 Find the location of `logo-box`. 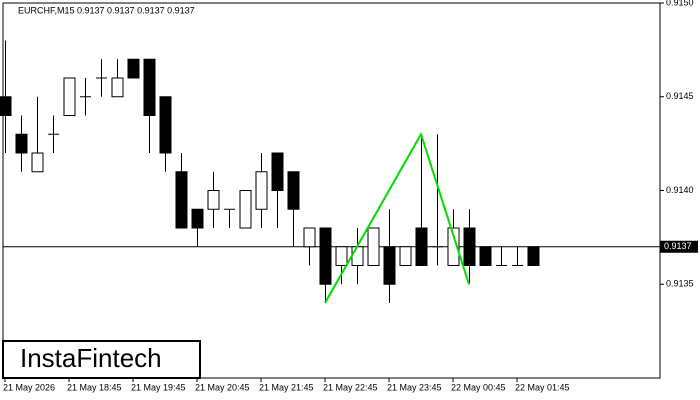

logo-box is located at coordinates (101, 359).